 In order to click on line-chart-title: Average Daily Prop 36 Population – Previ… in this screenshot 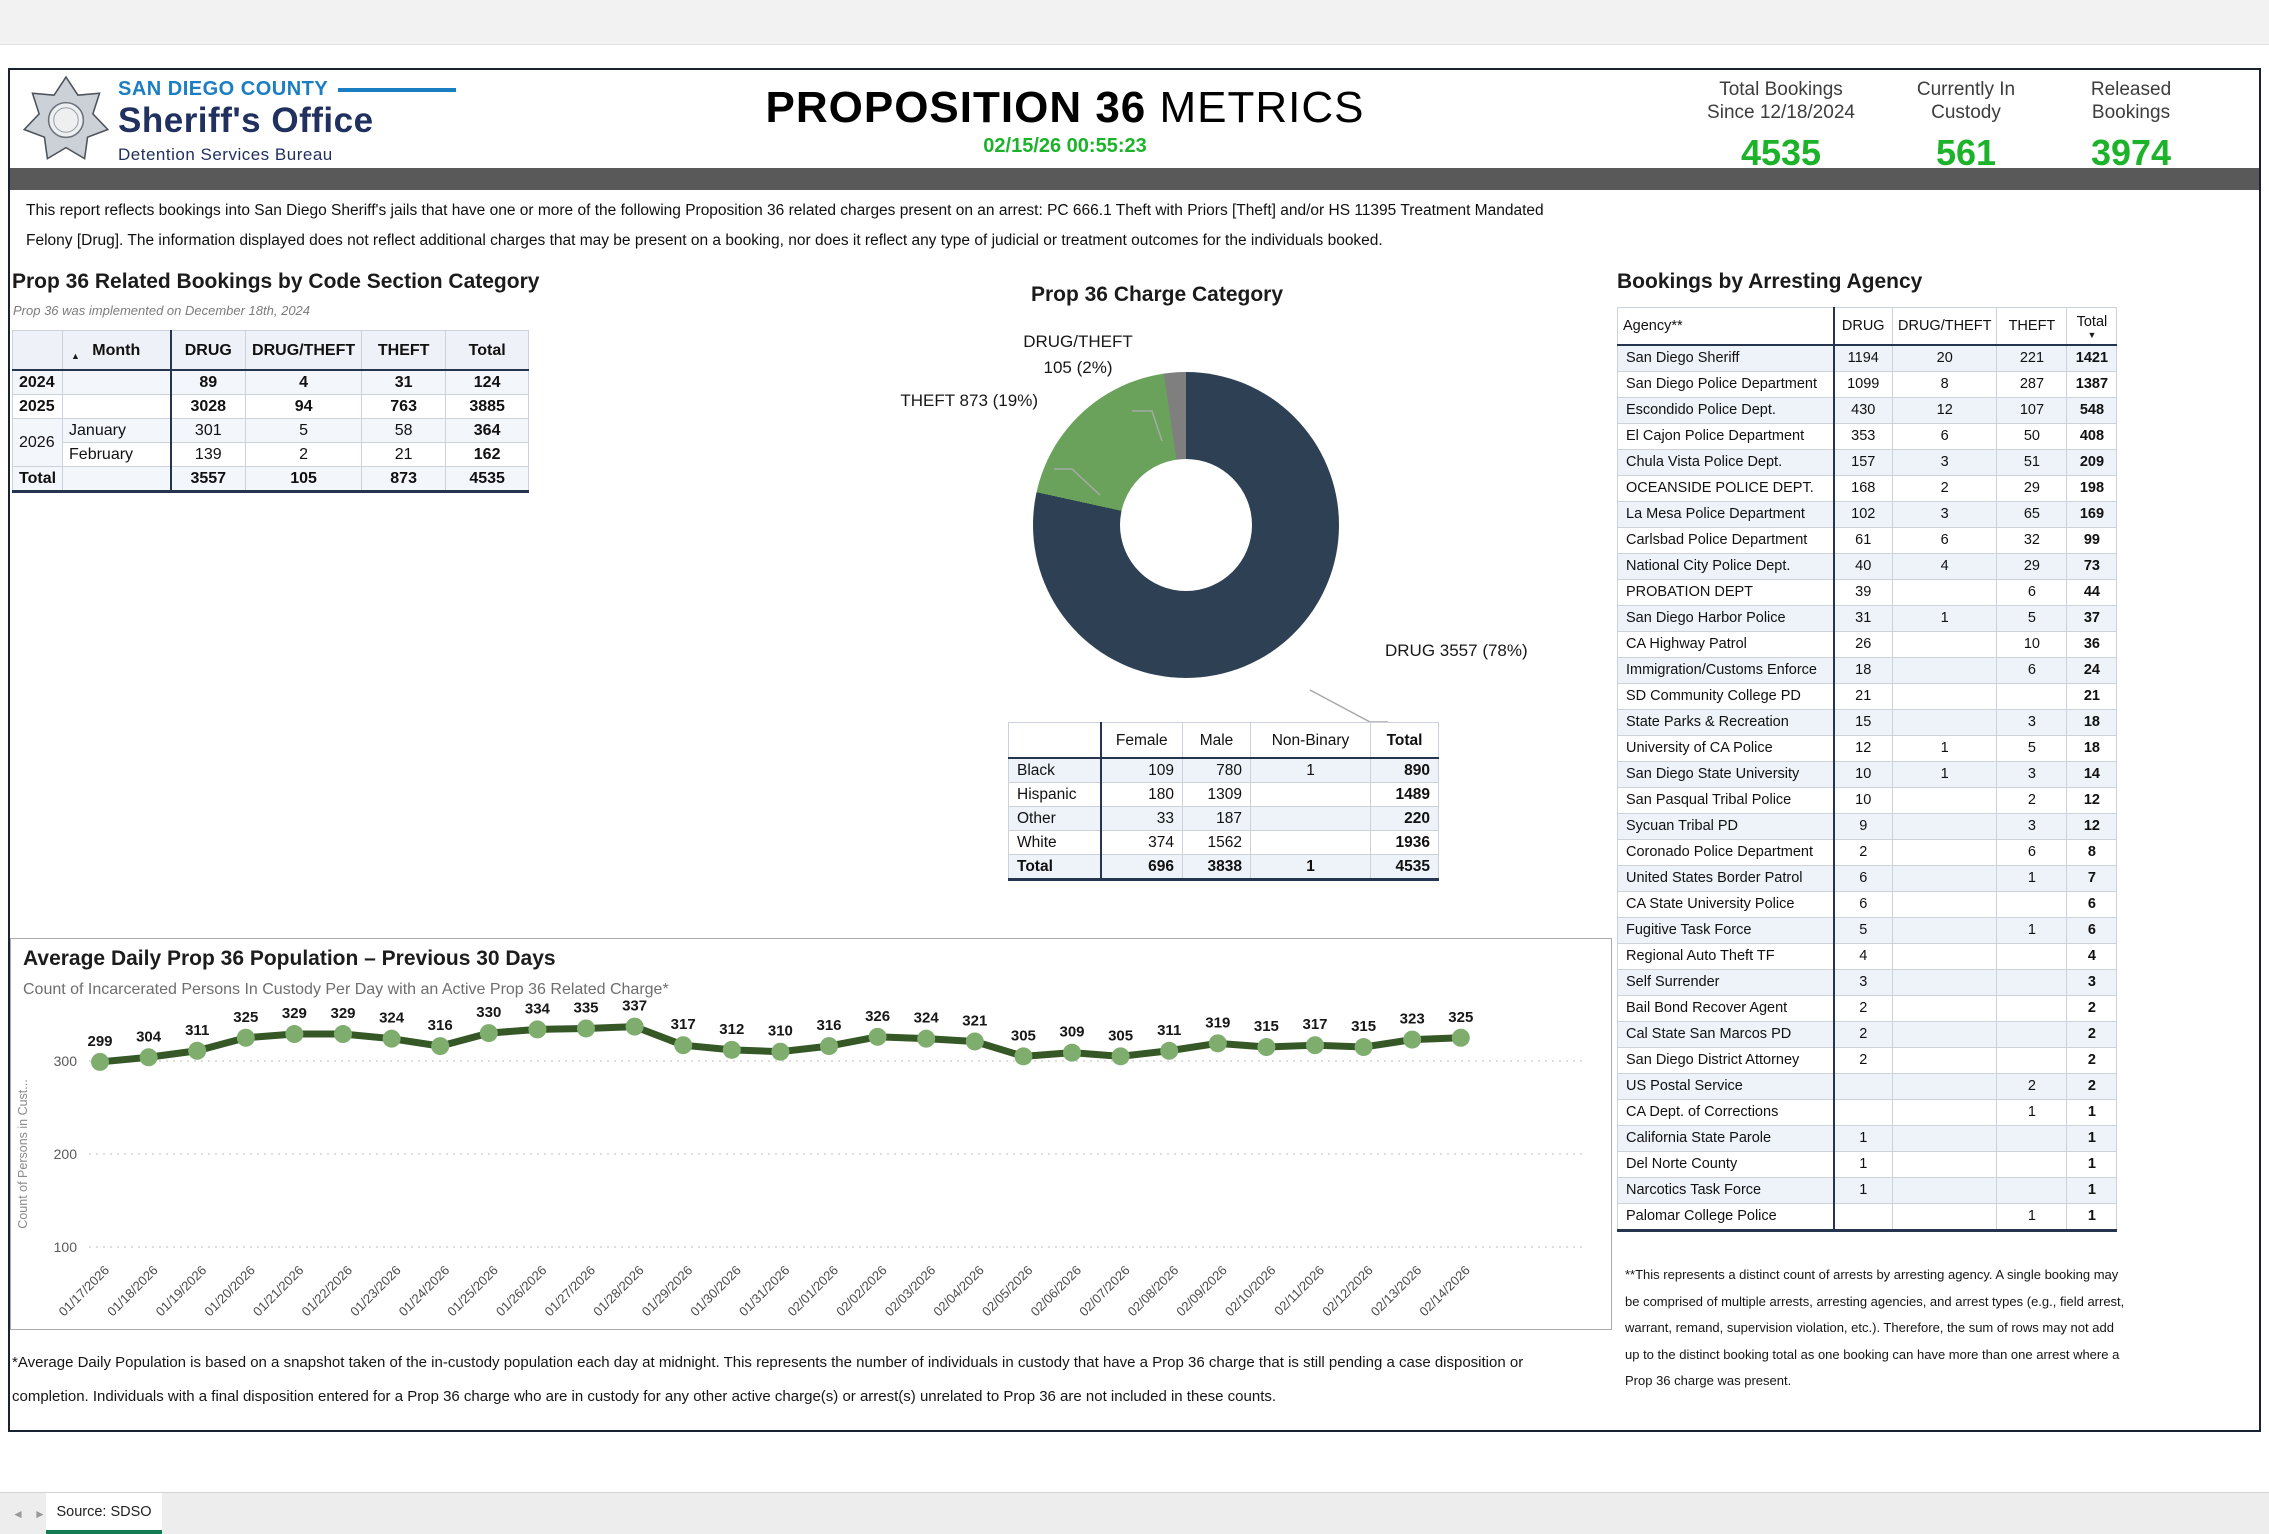, I will do `click(289, 958)`.